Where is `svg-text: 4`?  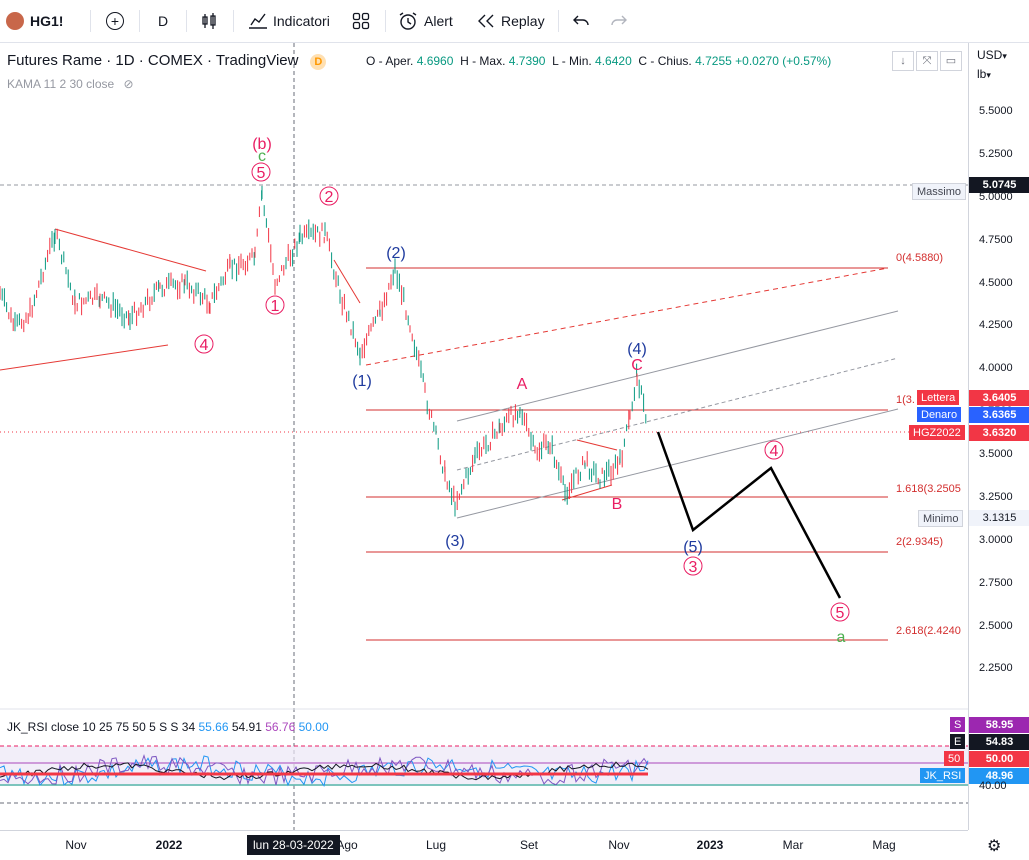 svg-text: 4 is located at coordinates (204, 345).